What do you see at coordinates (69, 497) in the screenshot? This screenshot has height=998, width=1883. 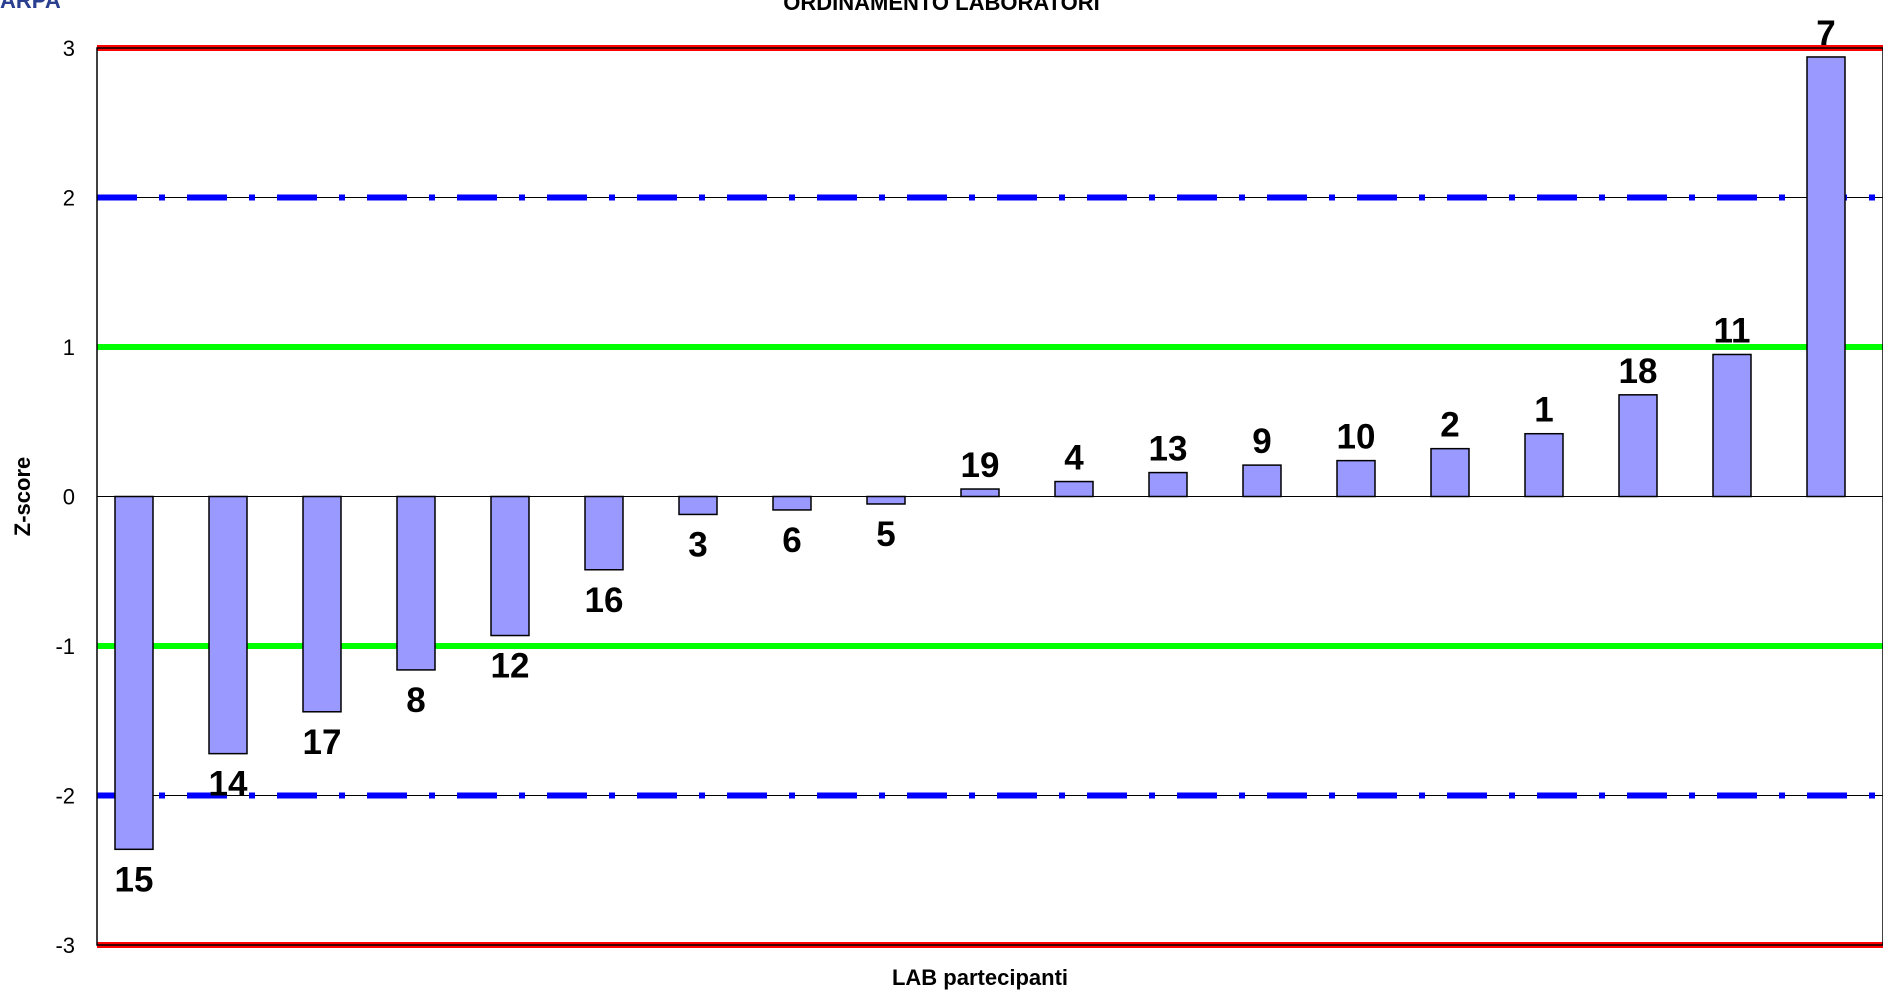 I see `y-tick-label: 0` at bounding box center [69, 497].